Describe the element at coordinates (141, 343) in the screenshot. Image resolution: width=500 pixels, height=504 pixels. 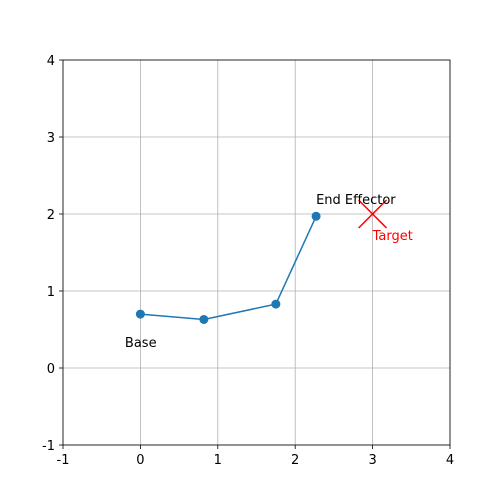
I see `annotation-base: Base` at that location.